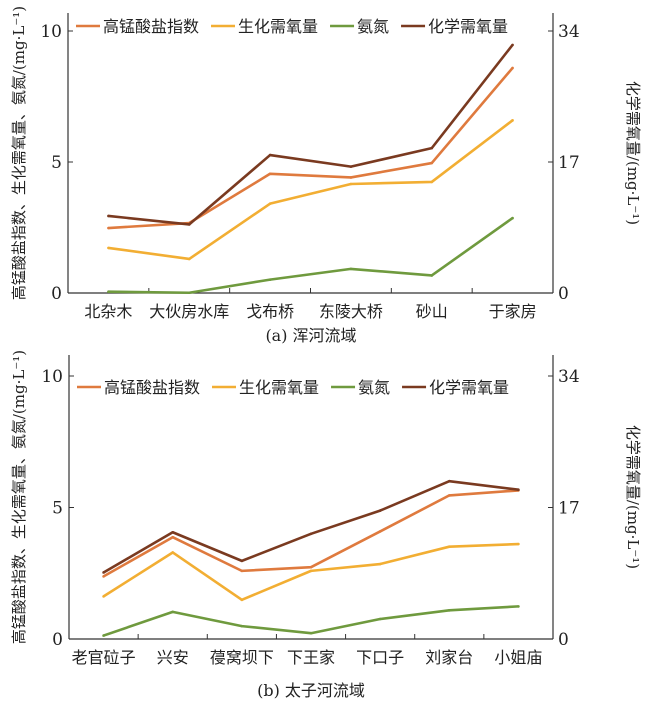 Image resolution: width=650 pixels, height=704 pixels. What do you see at coordinates (311, 690) in the screenshot?
I see `chart-title: (b) 太子河流域` at bounding box center [311, 690].